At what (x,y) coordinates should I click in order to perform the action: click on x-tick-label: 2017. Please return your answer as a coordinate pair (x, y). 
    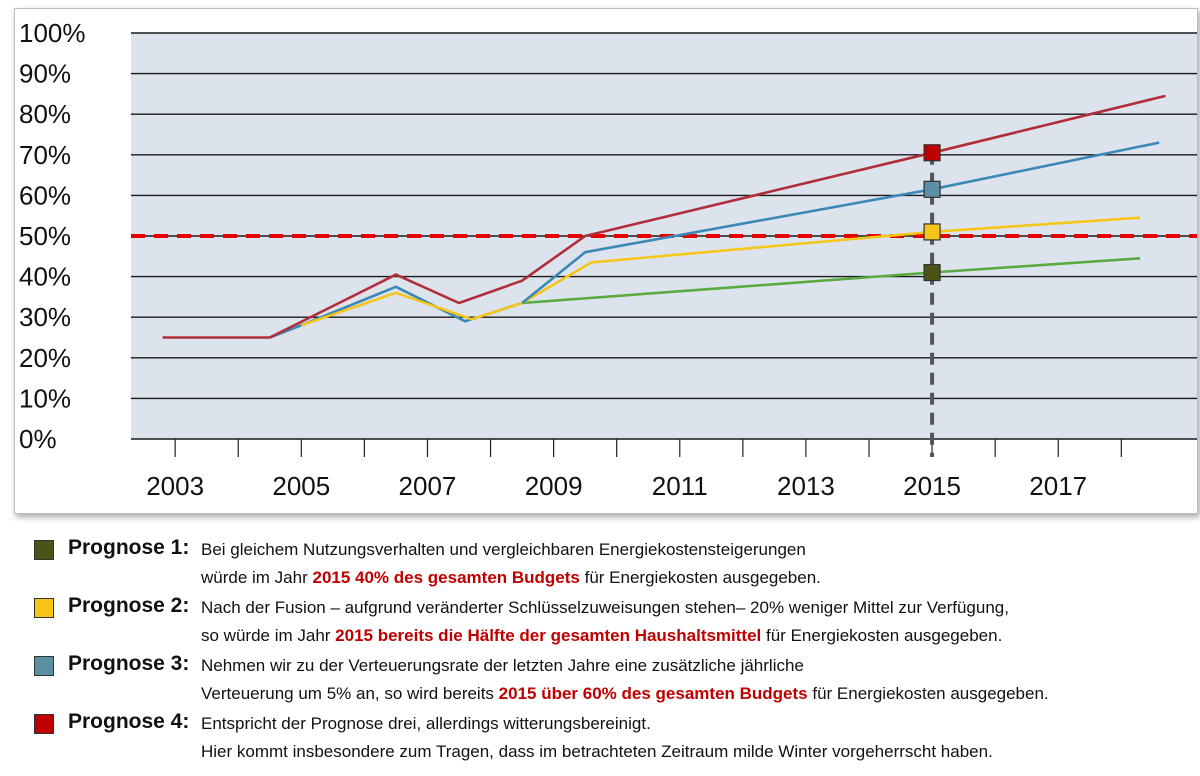
    Looking at the image, I should click on (1058, 486).